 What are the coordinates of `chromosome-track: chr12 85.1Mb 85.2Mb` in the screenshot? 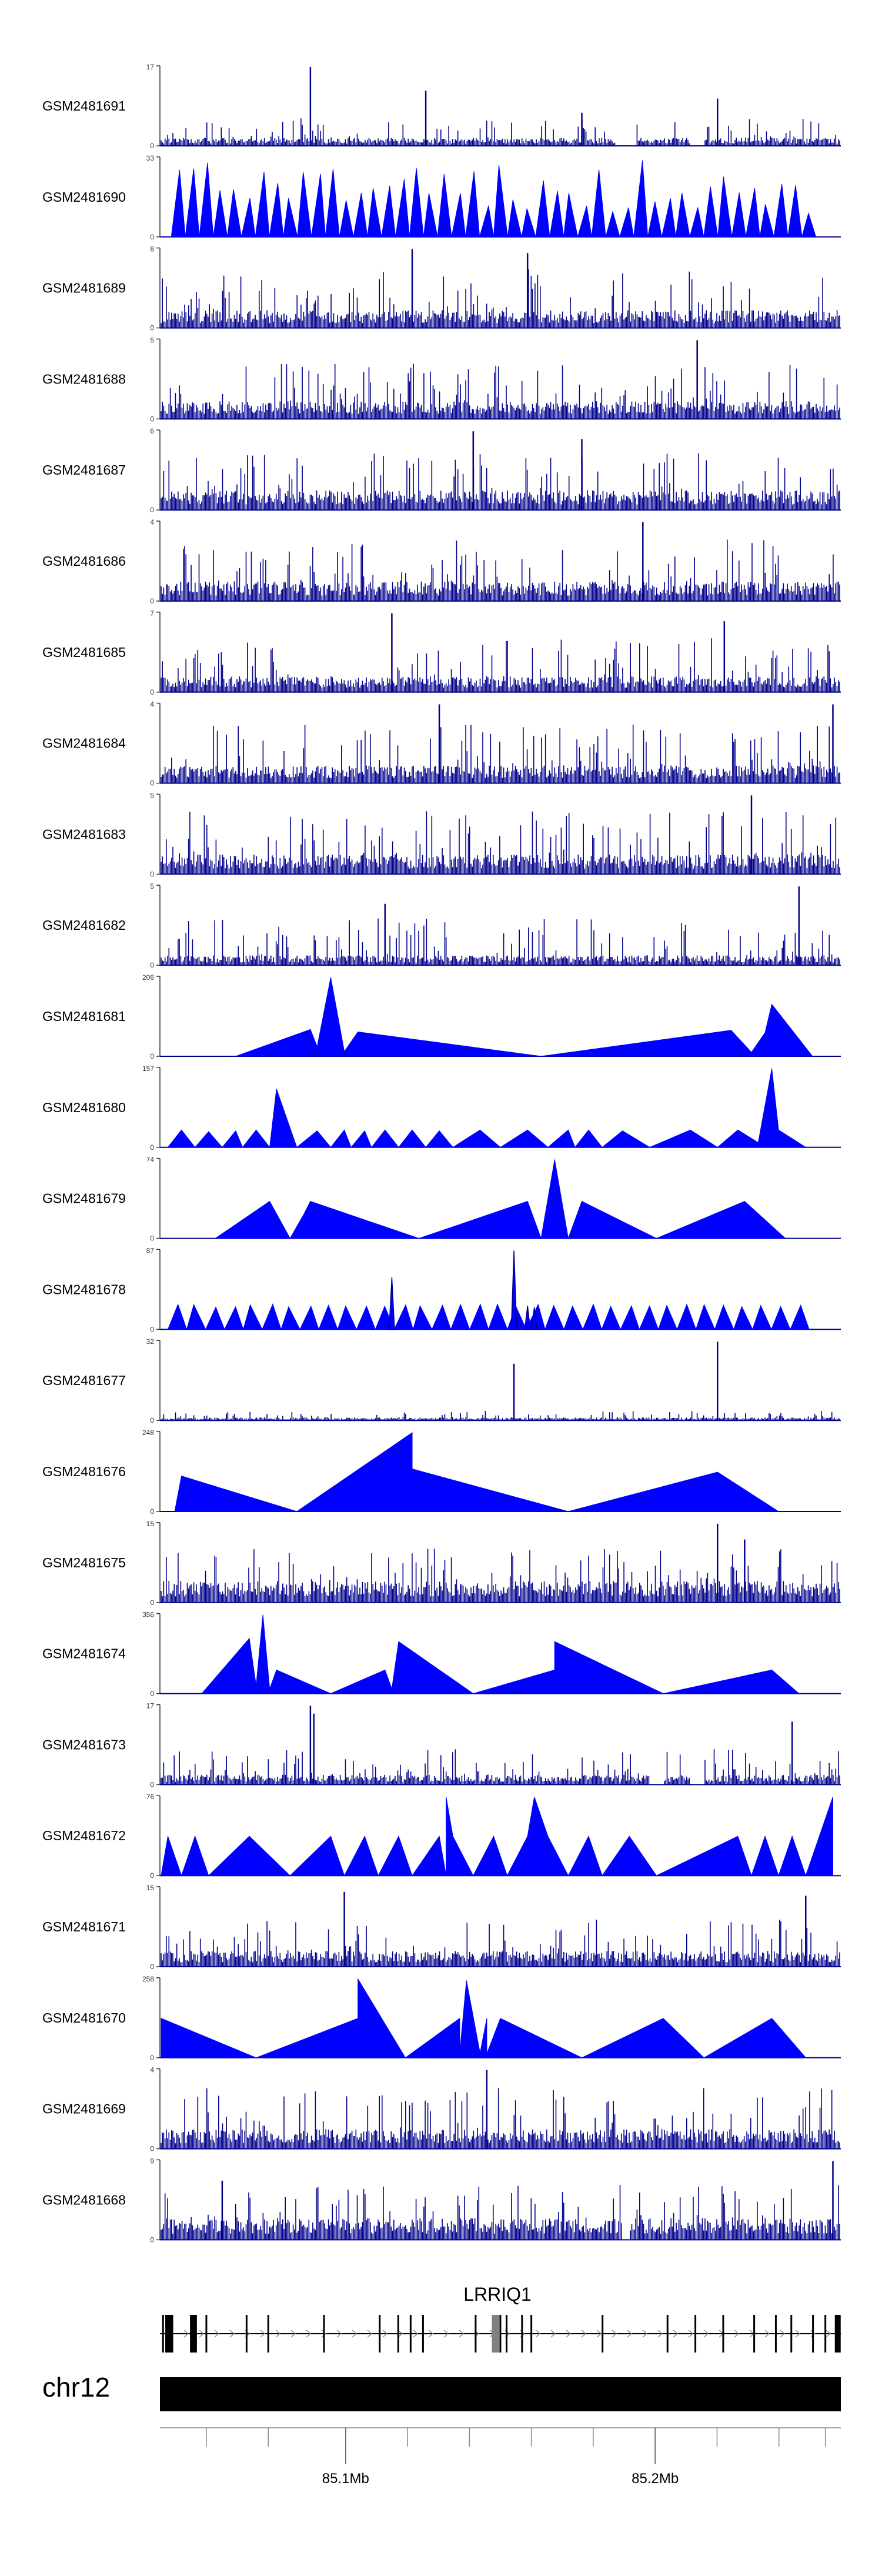 It's located at (441, 2429).